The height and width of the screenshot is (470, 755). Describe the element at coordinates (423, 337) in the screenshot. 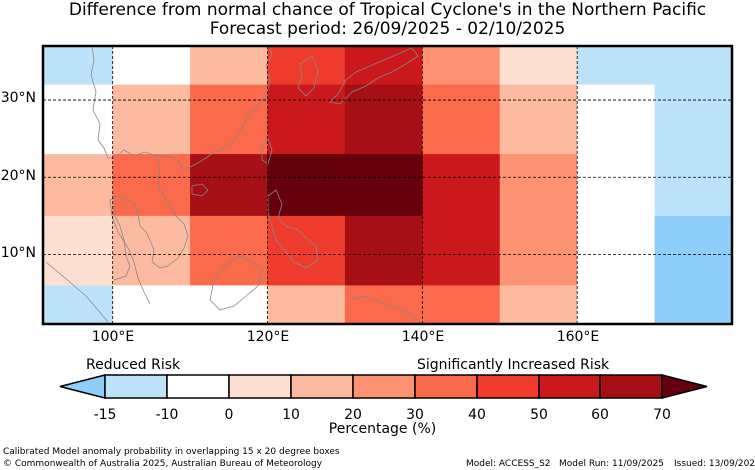

I see `lon-label-140e: 140°E` at that location.